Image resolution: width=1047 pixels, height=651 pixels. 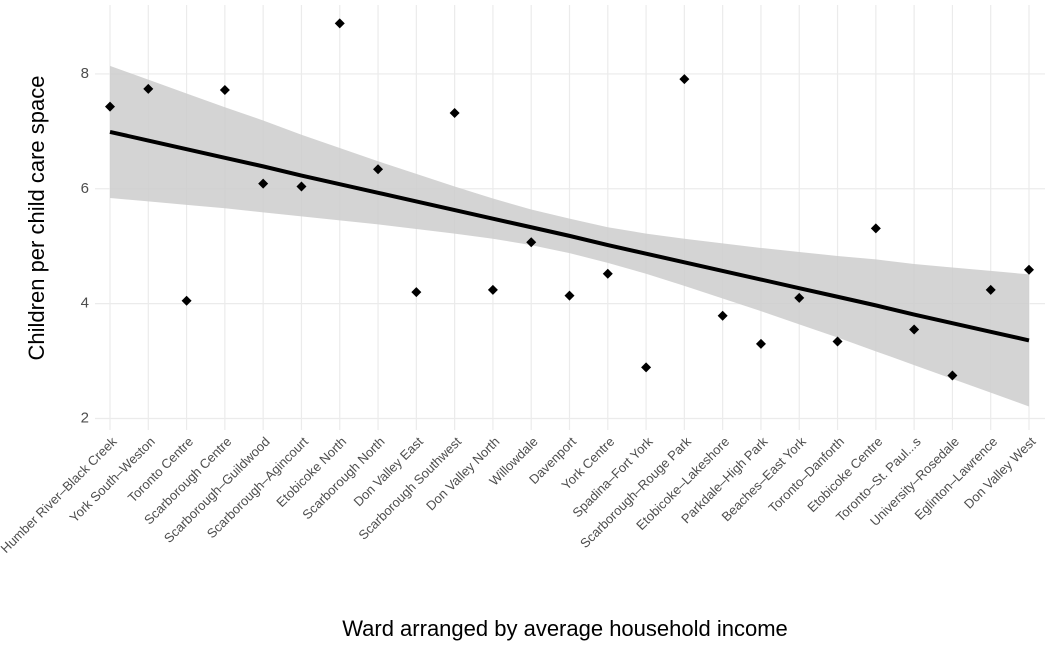 I want to click on y-tick-label: 8, so click(x=85, y=73).